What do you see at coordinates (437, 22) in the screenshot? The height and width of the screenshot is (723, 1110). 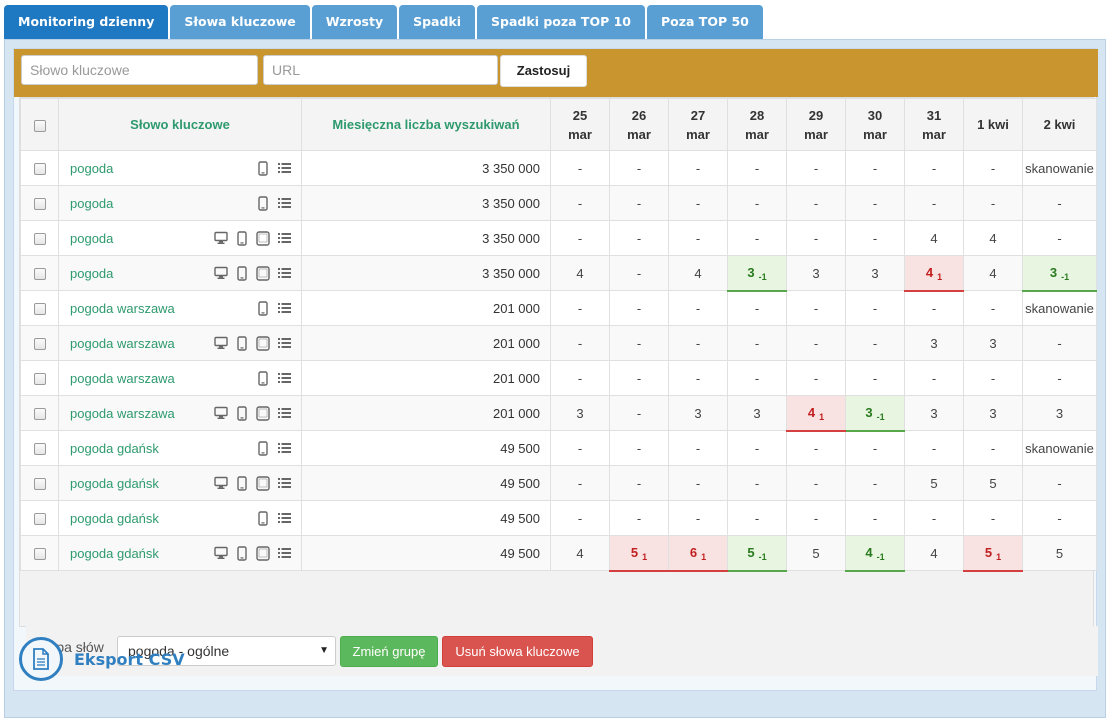 I see `tab-3: Spadki` at bounding box center [437, 22].